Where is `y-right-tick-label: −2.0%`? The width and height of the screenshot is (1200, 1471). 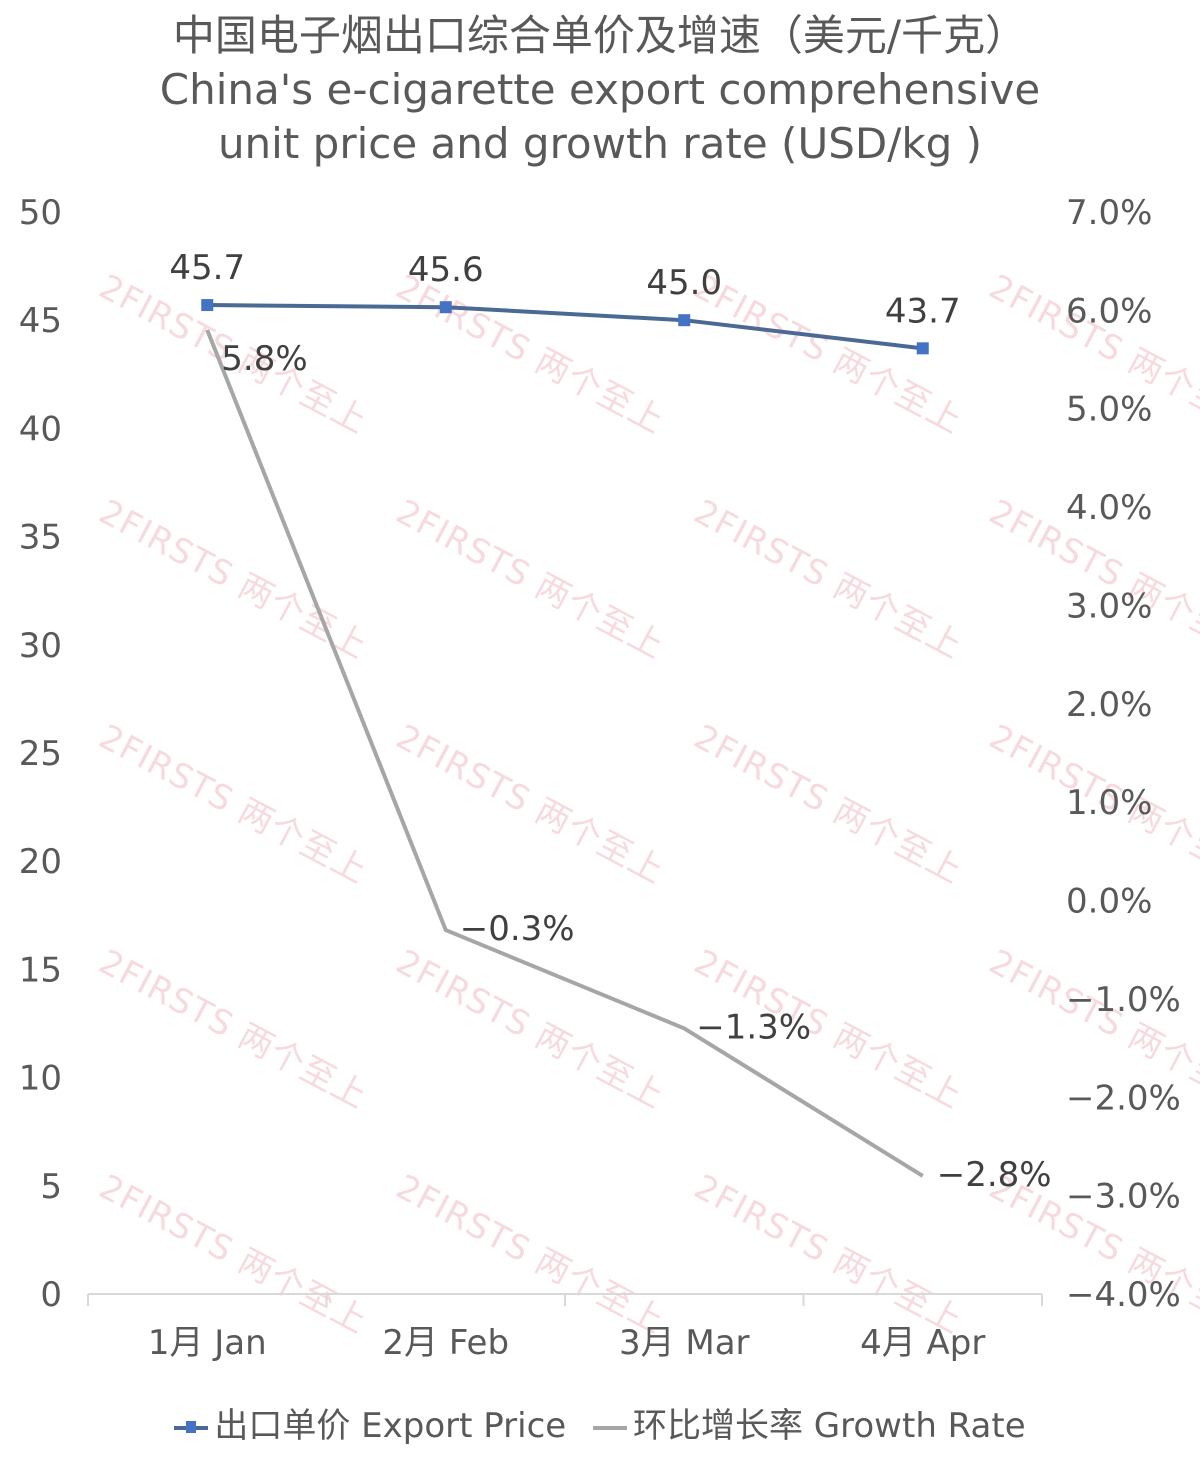 y-right-tick-label: −2.0% is located at coordinates (1123, 1098).